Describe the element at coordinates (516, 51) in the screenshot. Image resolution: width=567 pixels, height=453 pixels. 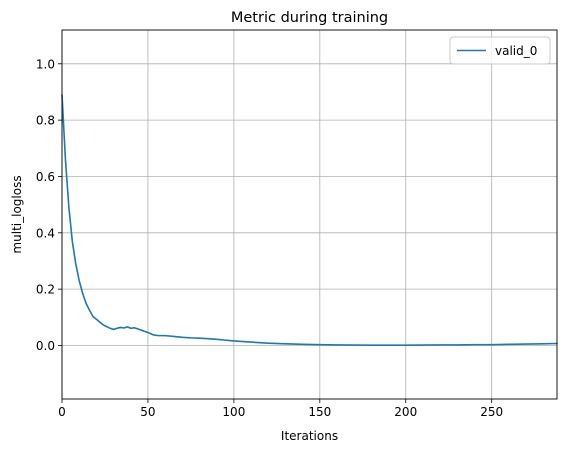
I see `legend-label-valid-0: valid_0` at that location.